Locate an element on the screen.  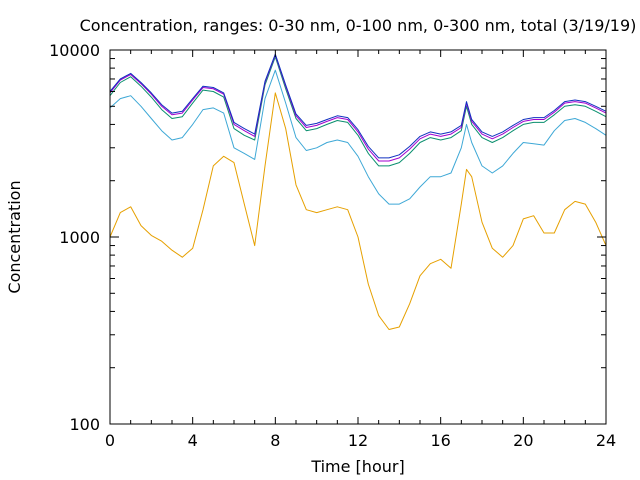
x-tick-label: 12 is located at coordinates (358, 440).